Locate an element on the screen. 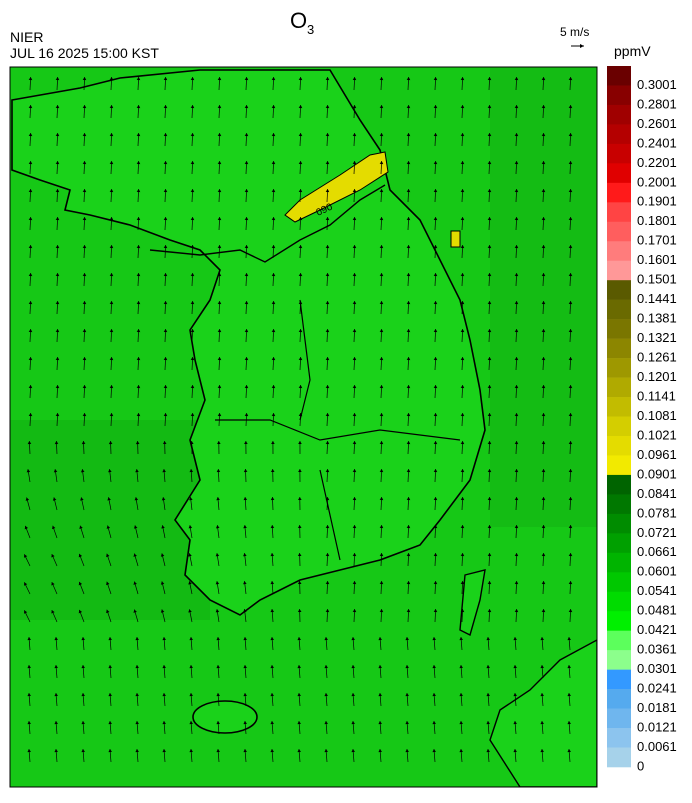 This screenshot has width=692, height=803. colorbar-label: 0.1081 is located at coordinates (657, 415).